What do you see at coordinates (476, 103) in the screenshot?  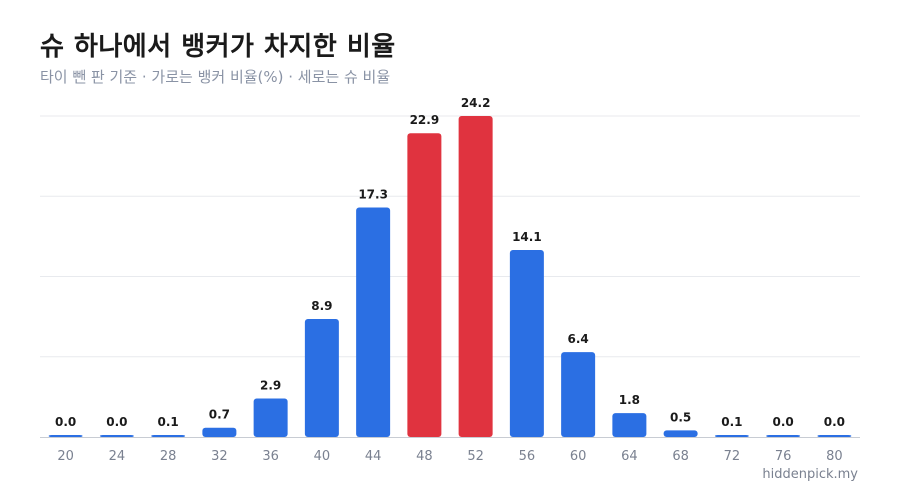 I see `data-label: 24.2` at bounding box center [476, 103].